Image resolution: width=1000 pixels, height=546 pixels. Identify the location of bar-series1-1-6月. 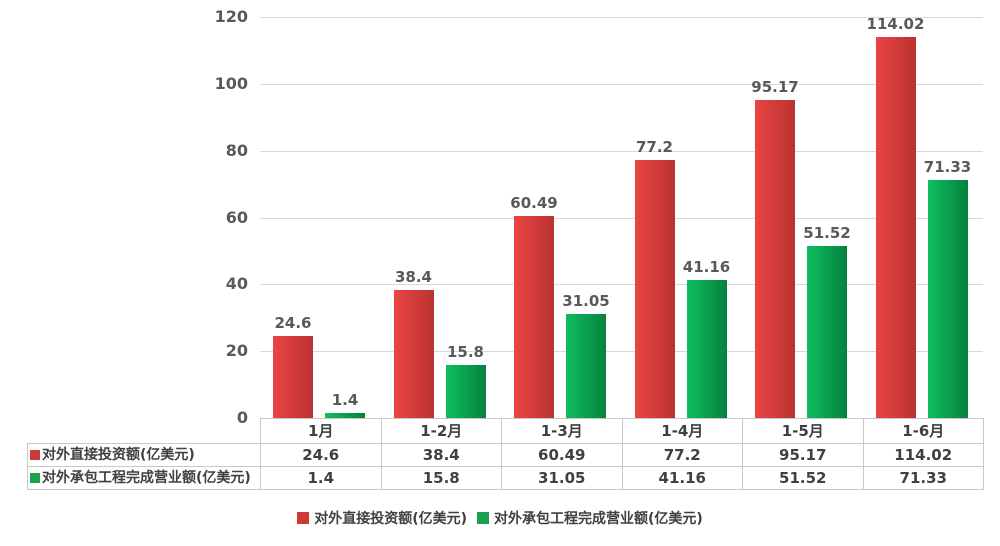
(895, 227).